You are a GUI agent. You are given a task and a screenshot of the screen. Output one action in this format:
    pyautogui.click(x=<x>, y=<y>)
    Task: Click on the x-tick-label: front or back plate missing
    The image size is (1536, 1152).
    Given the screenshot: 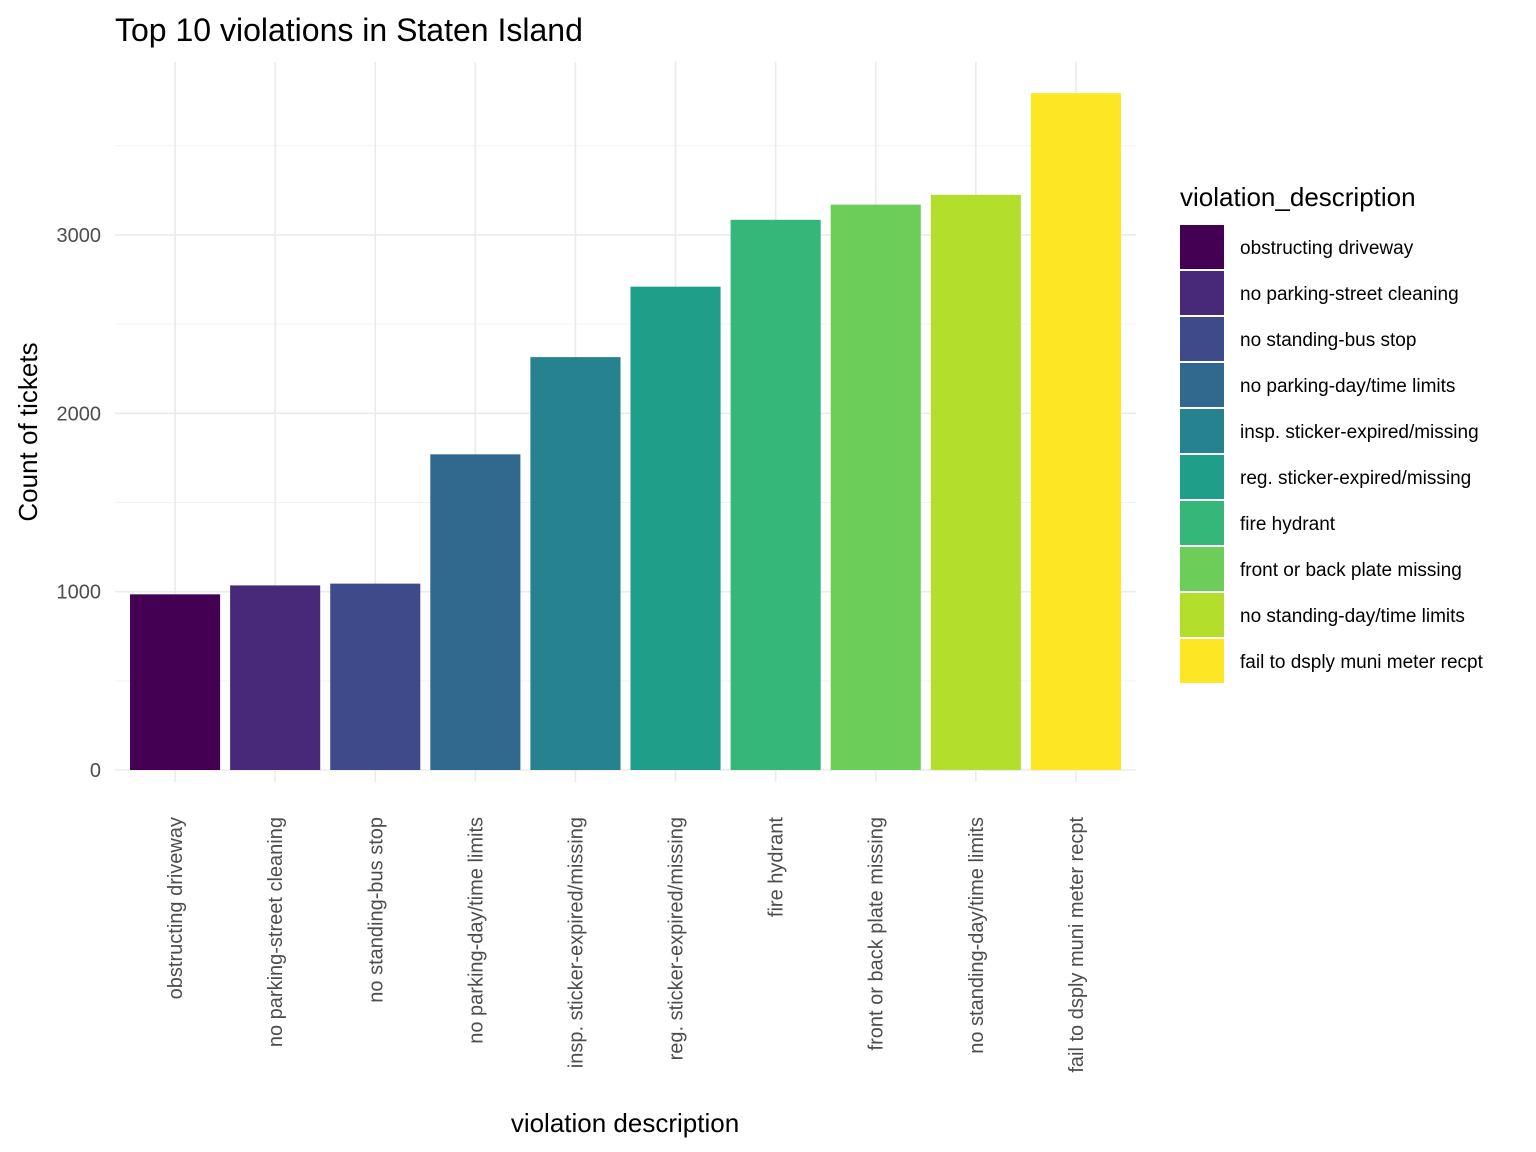 What is the action you would take?
    pyautogui.click(x=877, y=933)
    